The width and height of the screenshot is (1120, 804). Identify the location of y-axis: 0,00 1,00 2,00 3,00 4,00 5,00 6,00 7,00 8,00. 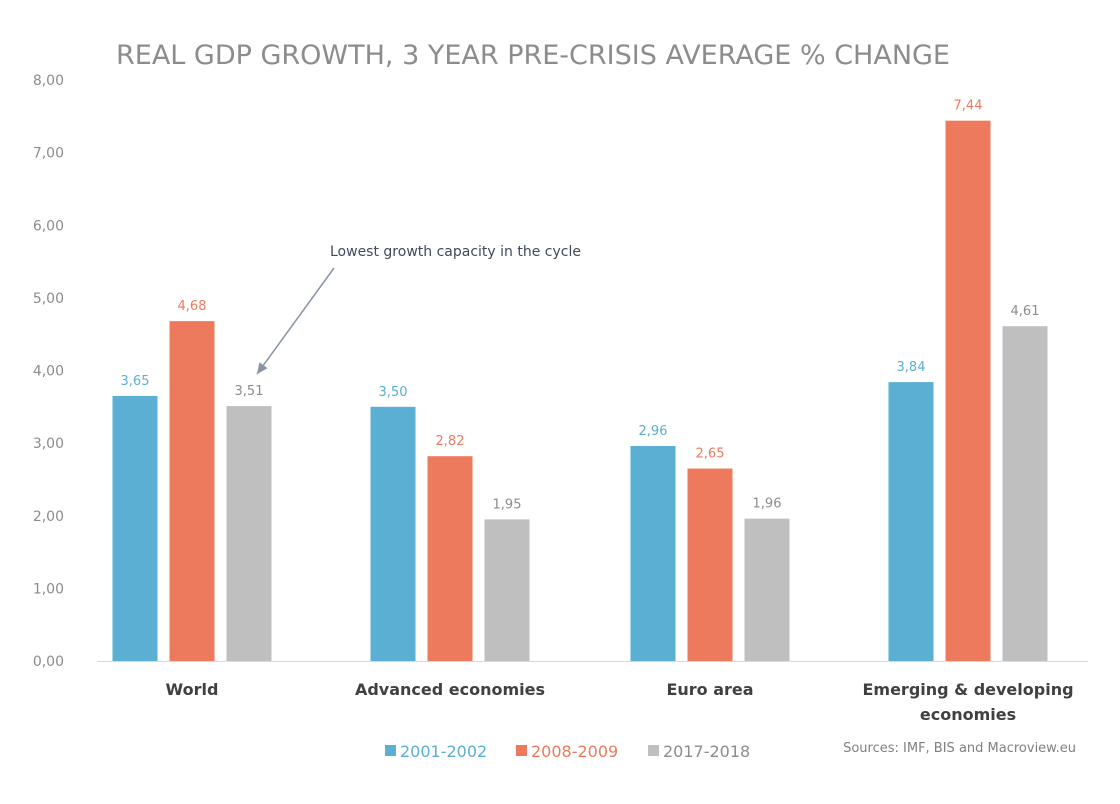
(48, 371).